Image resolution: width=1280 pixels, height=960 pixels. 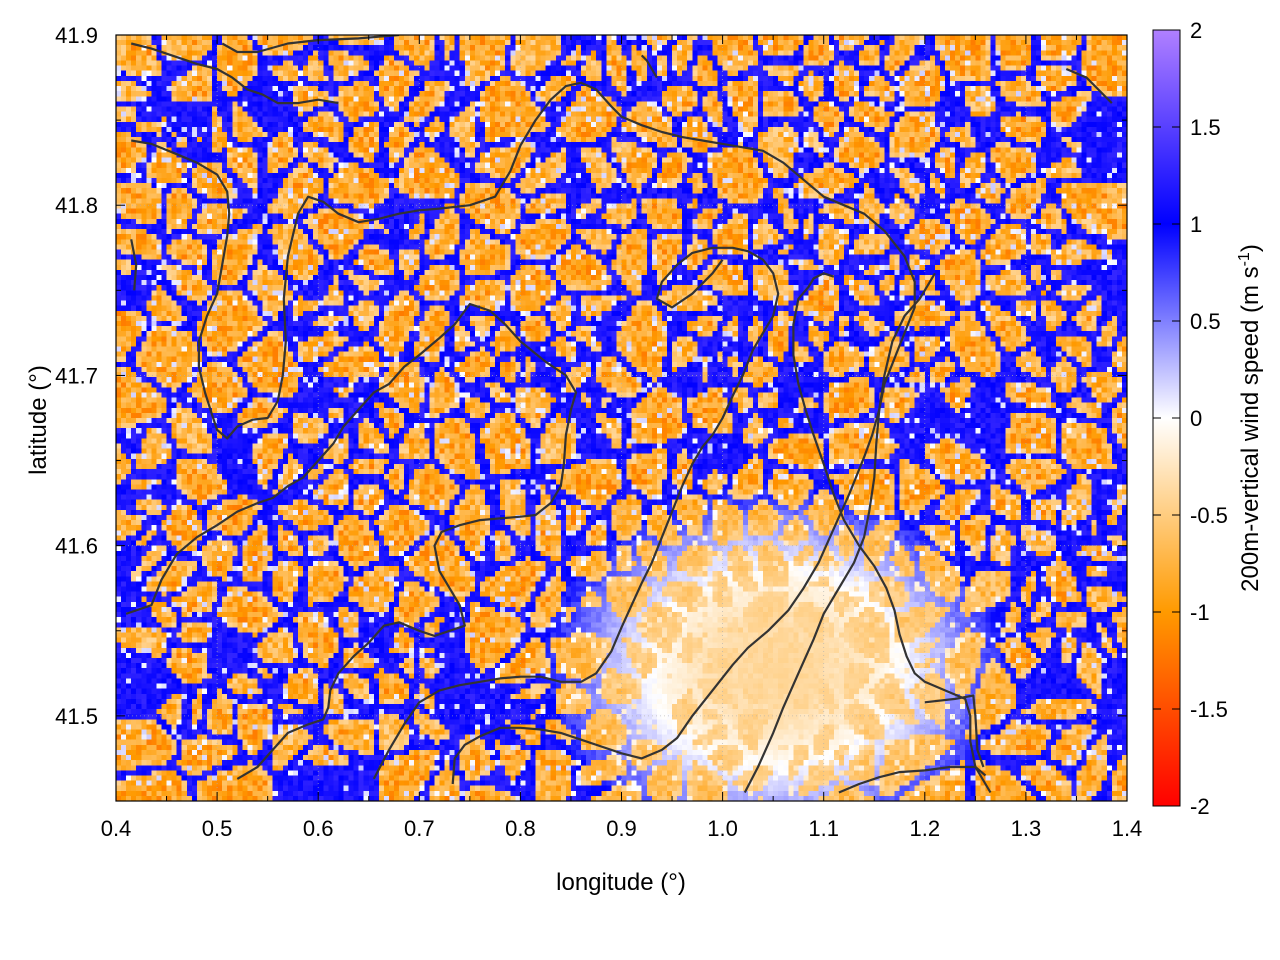 What do you see at coordinates (823, 828) in the screenshot?
I see `x-tick-label: 1.1` at bounding box center [823, 828].